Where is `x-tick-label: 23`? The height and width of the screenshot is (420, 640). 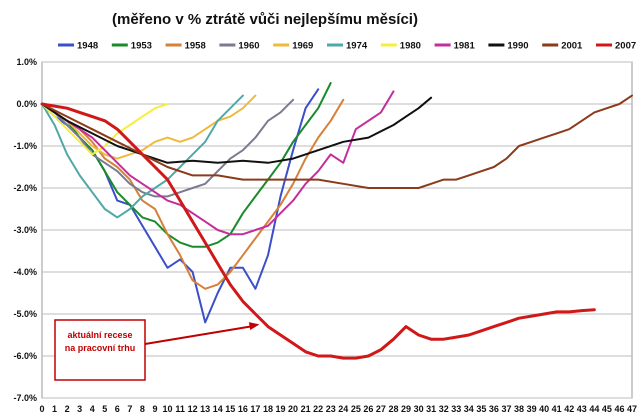
x-tick-label: 23 is located at coordinates (331, 409).